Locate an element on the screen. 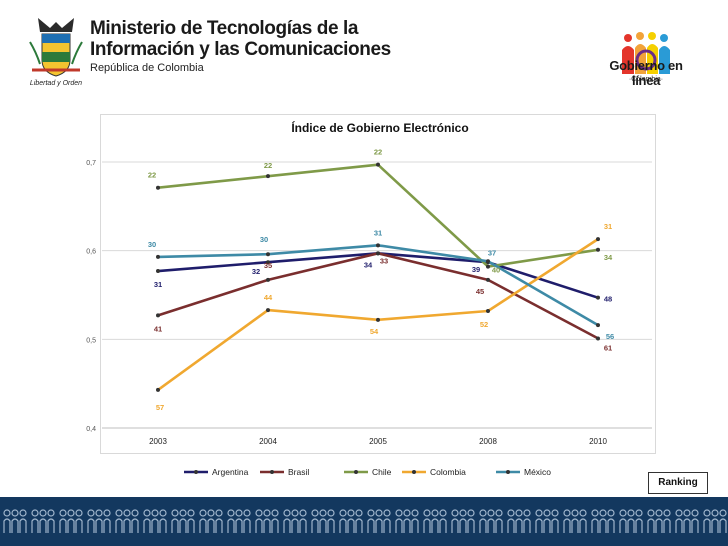 The width and height of the screenshot is (728, 546). legend-label: Argentina is located at coordinates (230, 472).